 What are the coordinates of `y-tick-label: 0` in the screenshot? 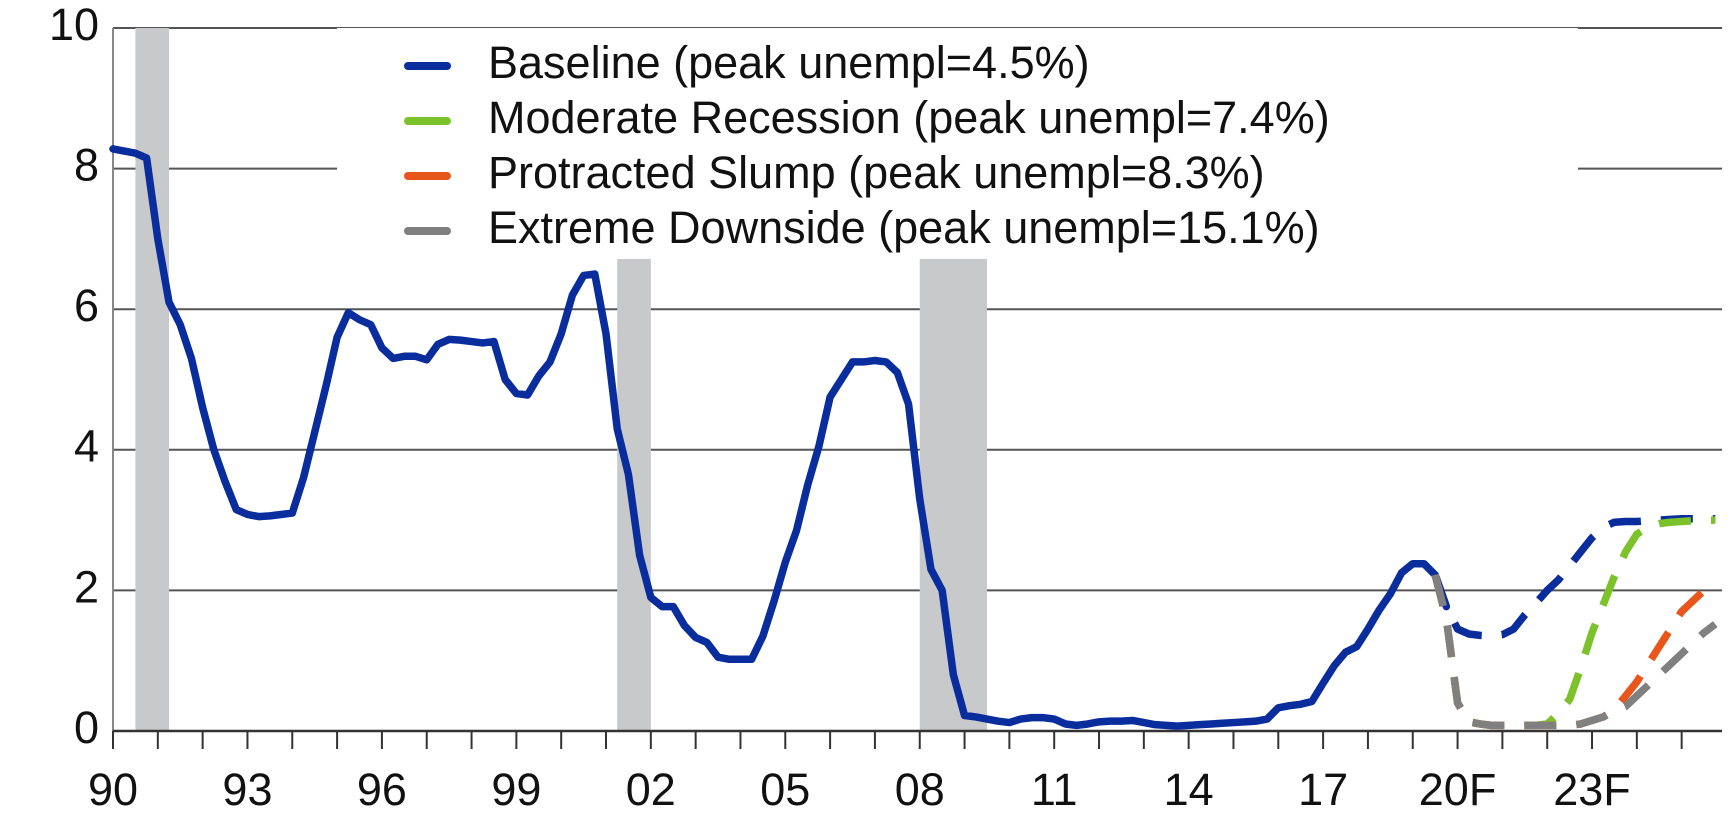 It's located at (86, 727).